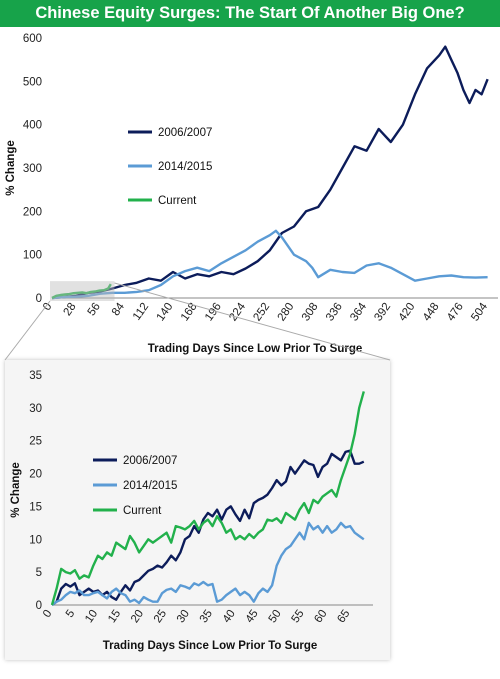 The height and width of the screenshot is (679, 500). Describe the element at coordinates (119, 309) in the screenshot. I see `x-tick-label: 84` at that location.